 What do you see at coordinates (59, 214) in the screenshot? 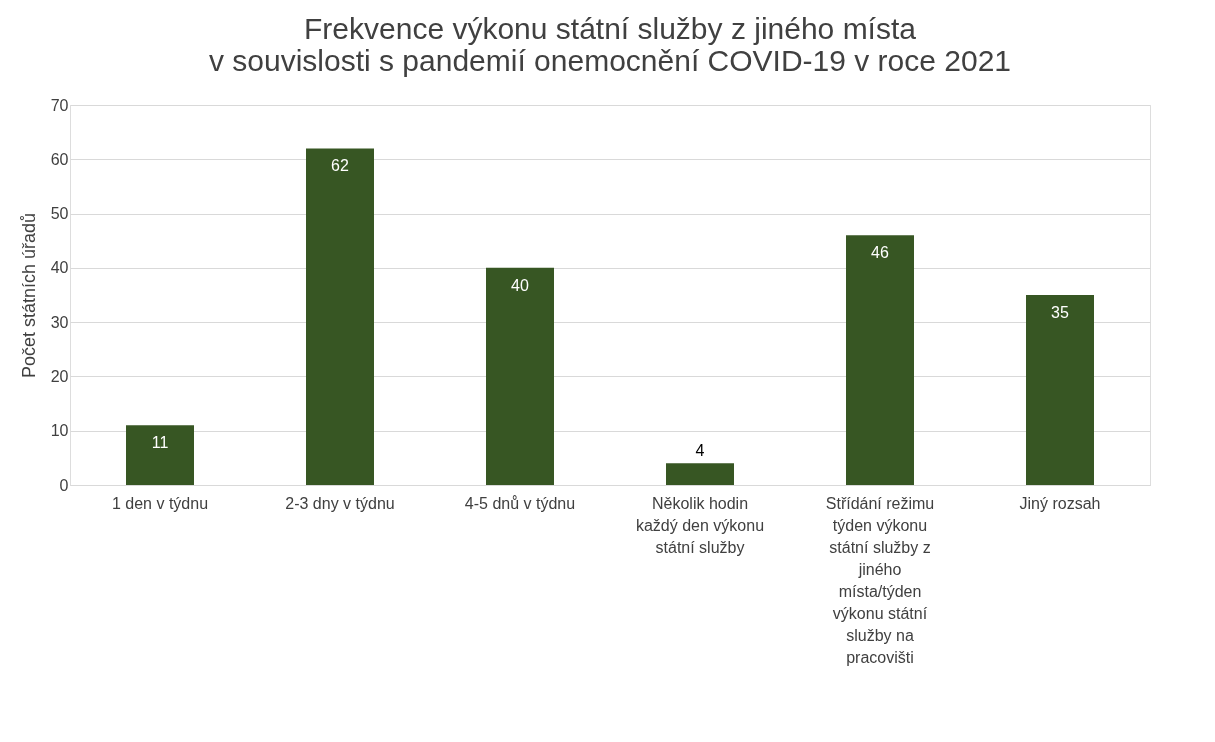
I see `y-tick-label: 50` at bounding box center [59, 214].